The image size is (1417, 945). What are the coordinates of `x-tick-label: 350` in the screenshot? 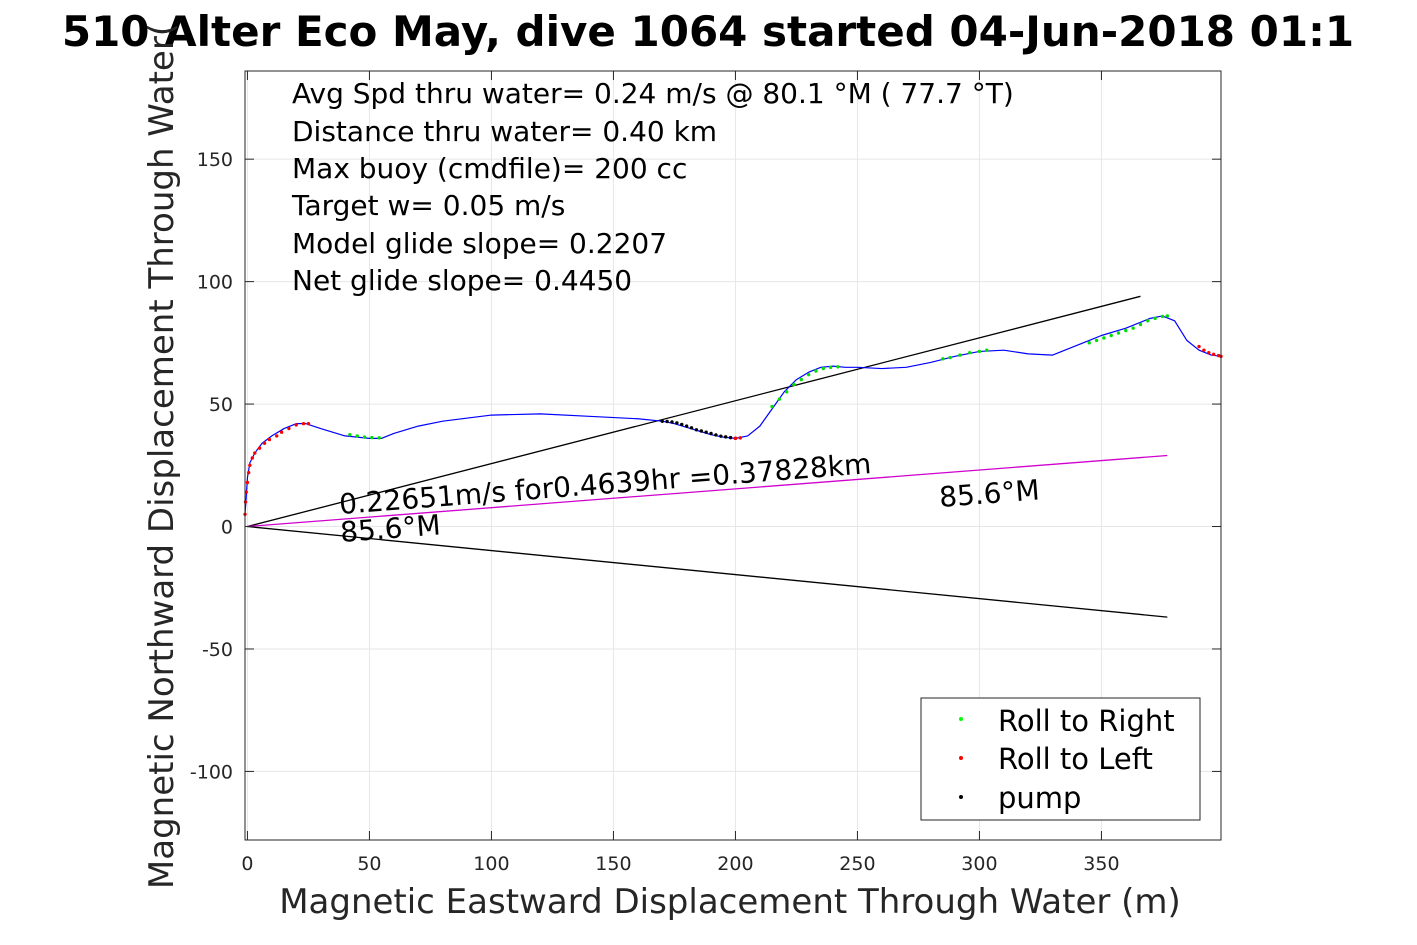 It's located at (1101, 864).